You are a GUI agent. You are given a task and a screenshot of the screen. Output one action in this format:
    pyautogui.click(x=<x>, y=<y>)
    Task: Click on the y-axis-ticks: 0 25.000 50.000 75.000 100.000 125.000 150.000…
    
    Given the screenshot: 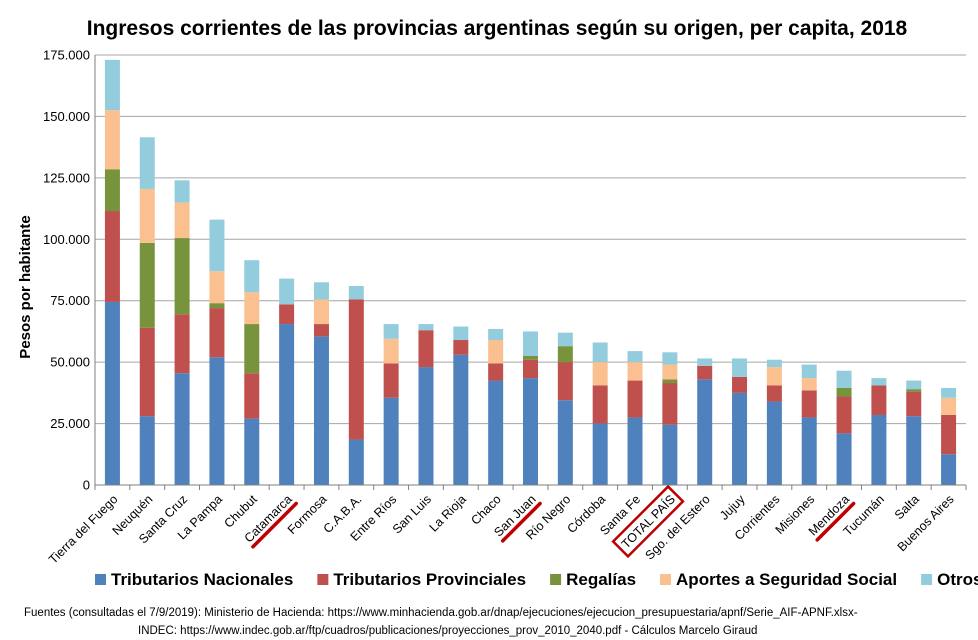 What is the action you would take?
    pyautogui.click(x=66, y=270)
    